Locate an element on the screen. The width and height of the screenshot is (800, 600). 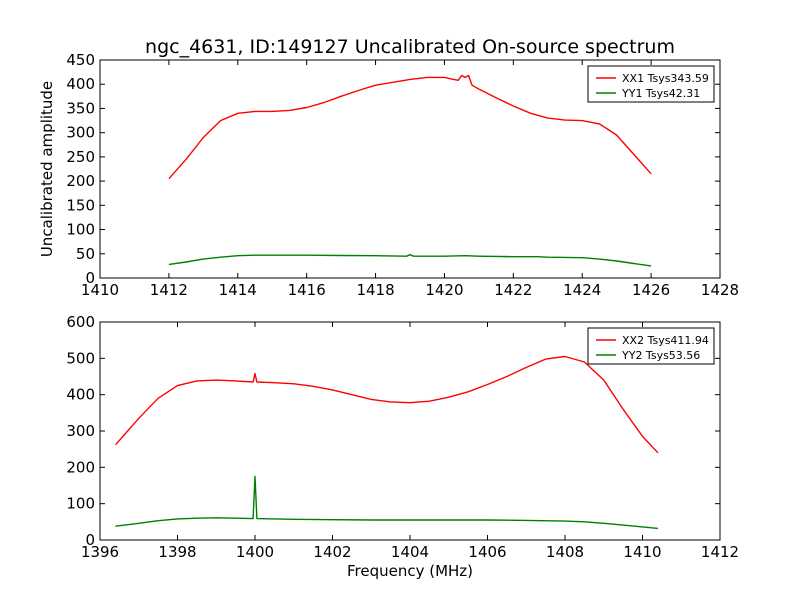
y-tick-label: 50 is located at coordinates (85, 254).